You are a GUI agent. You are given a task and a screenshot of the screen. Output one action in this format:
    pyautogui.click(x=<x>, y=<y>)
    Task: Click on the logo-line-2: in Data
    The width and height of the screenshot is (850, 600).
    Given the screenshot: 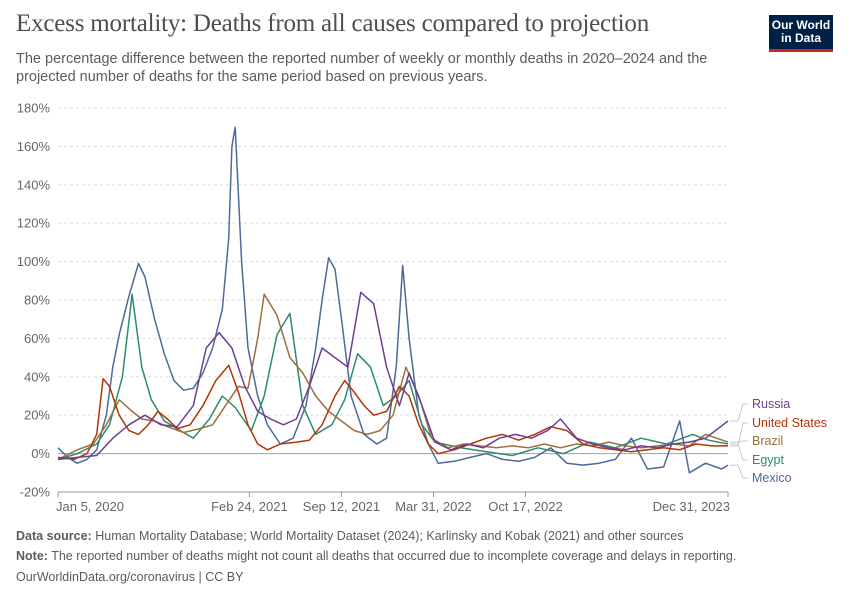 What is the action you would take?
    pyautogui.click(x=800, y=38)
    